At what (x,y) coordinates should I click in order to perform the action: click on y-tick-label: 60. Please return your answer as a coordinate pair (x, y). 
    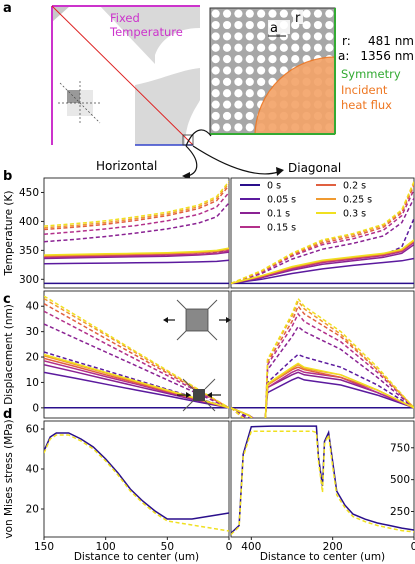
    Looking at the image, I should click on (32, 430).